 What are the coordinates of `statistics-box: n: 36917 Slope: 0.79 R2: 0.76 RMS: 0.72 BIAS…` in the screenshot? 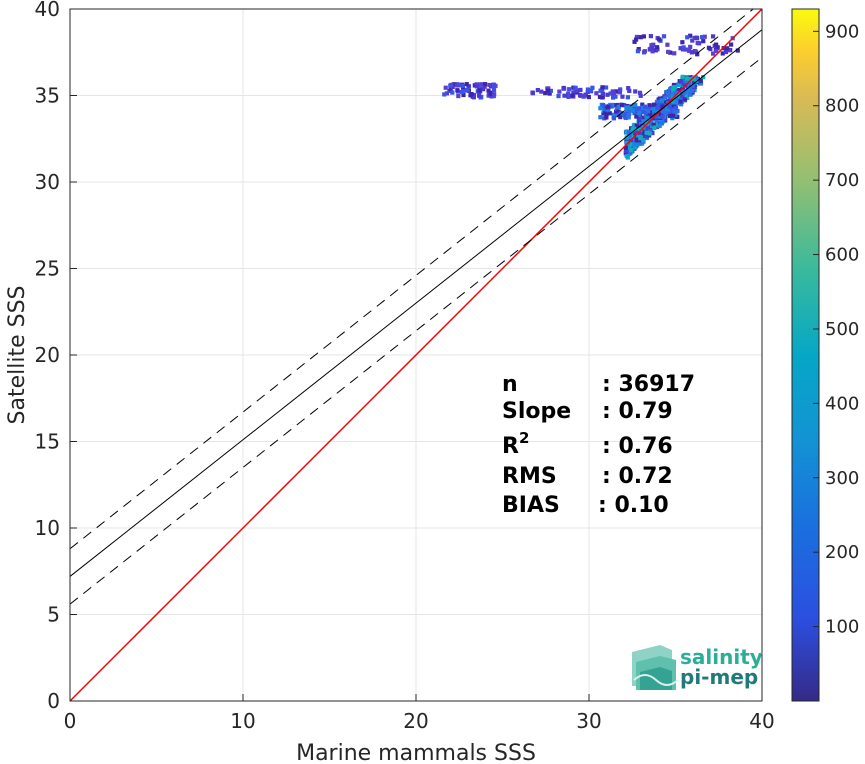 It's located at (598, 445).